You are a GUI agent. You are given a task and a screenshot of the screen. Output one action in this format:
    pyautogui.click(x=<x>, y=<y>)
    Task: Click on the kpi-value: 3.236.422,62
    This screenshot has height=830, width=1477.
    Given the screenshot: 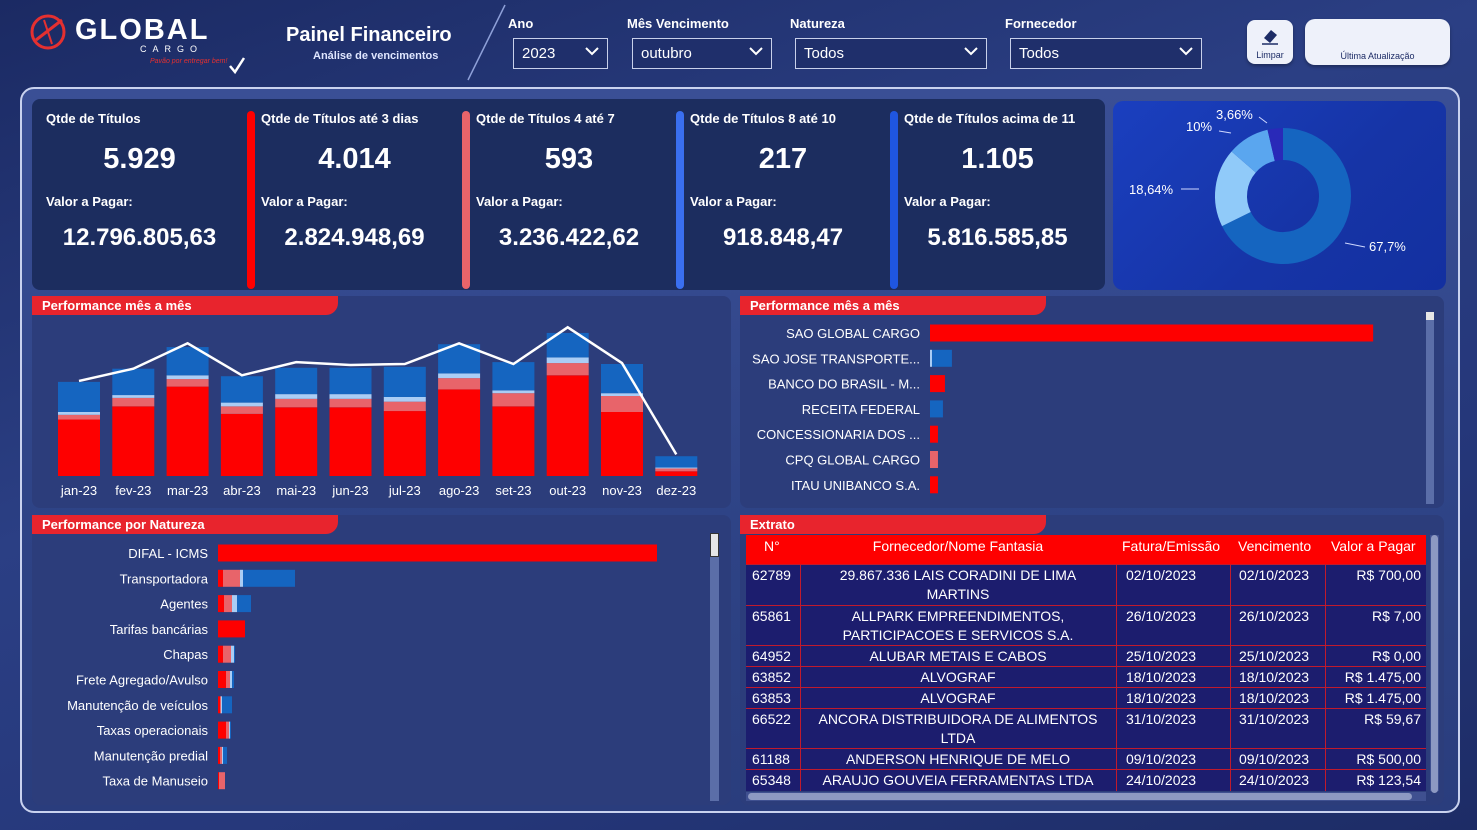 What is the action you would take?
    pyautogui.click(x=569, y=237)
    